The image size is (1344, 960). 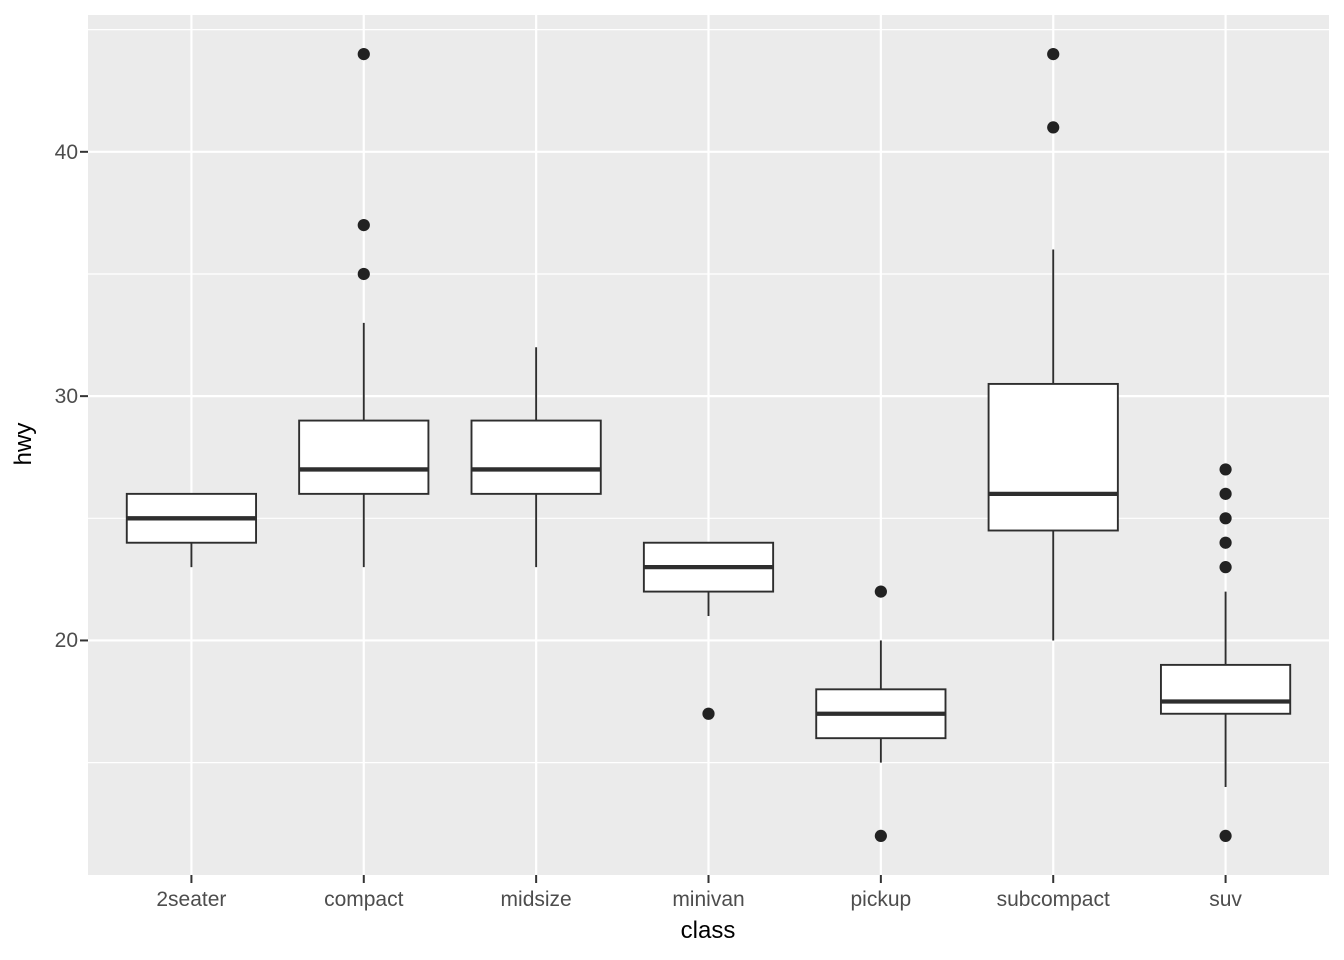 What do you see at coordinates (1053, 457) in the screenshot?
I see `box-subcompact` at bounding box center [1053, 457].